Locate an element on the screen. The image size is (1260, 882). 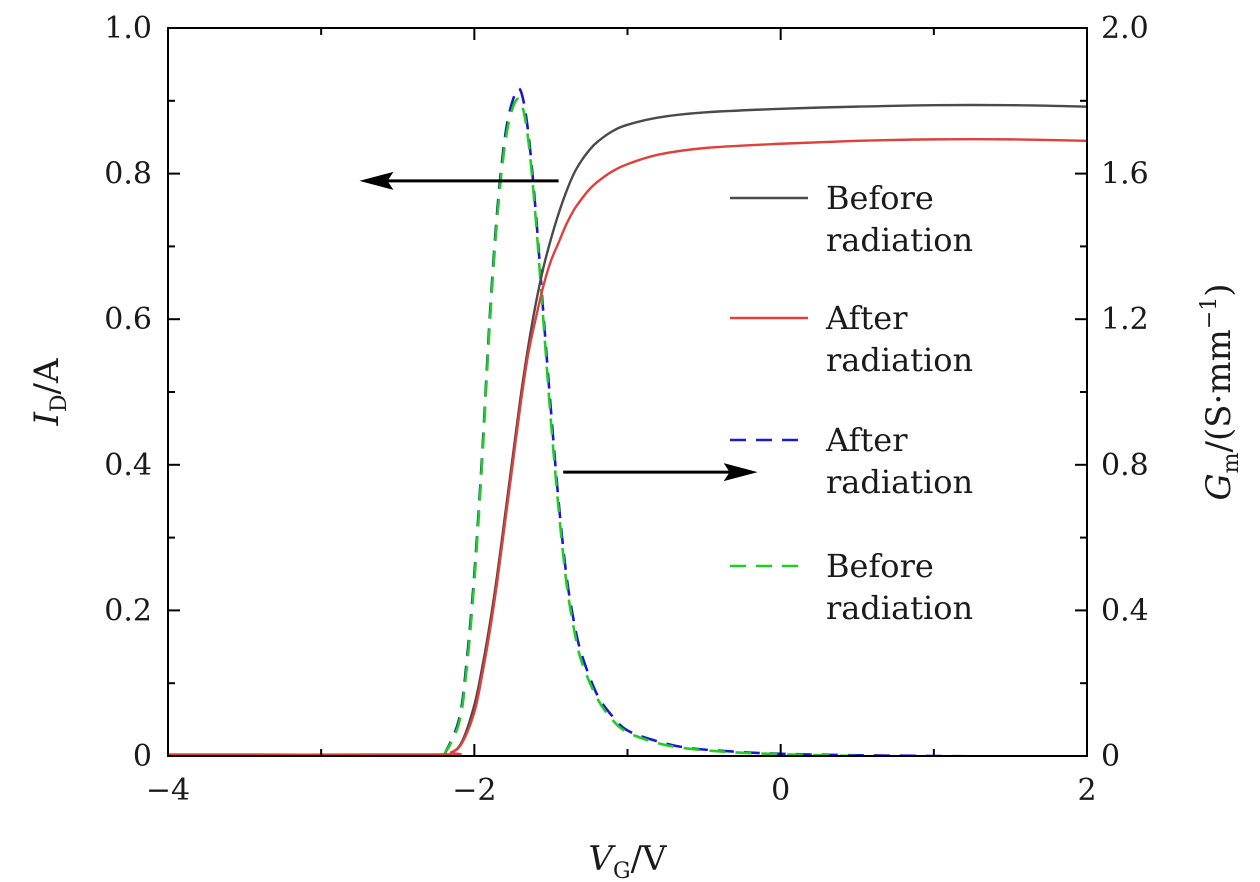
right-axis-arrow-head is located at coordinates (740, 472).